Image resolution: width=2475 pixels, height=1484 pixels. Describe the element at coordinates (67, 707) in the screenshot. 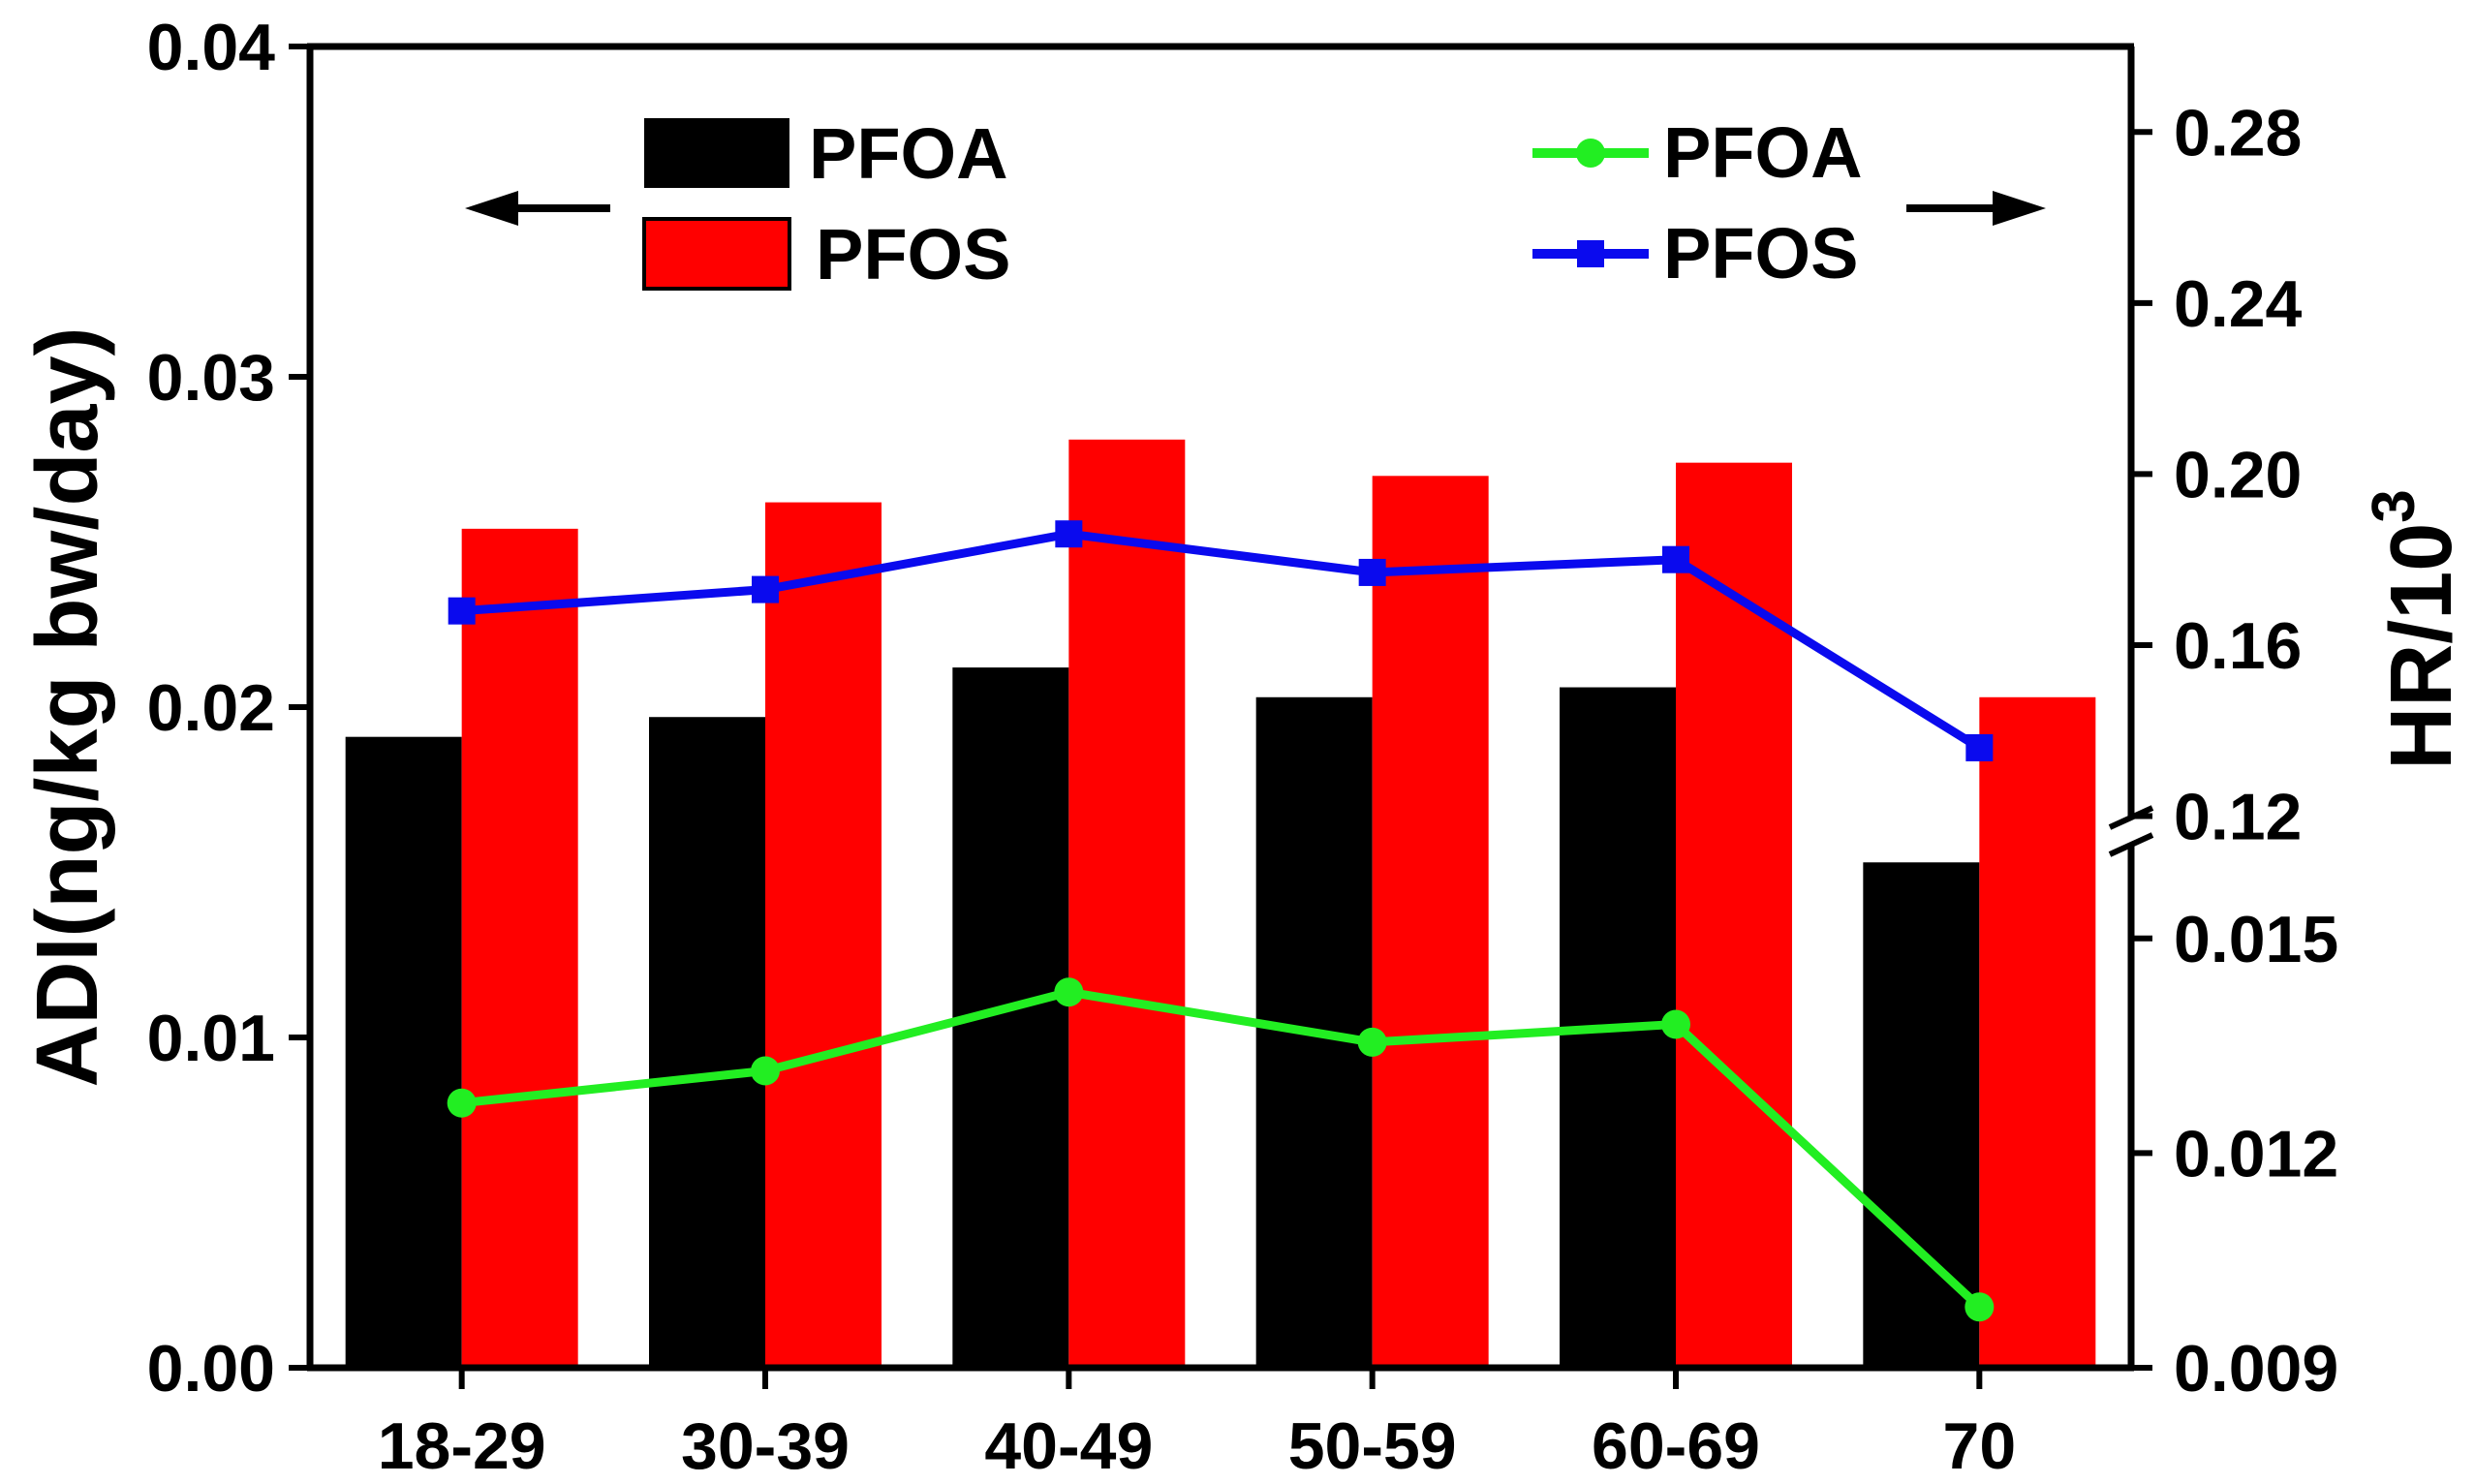

I see `left-axis-title: ADI(ng/kg bw/day)` at that location.